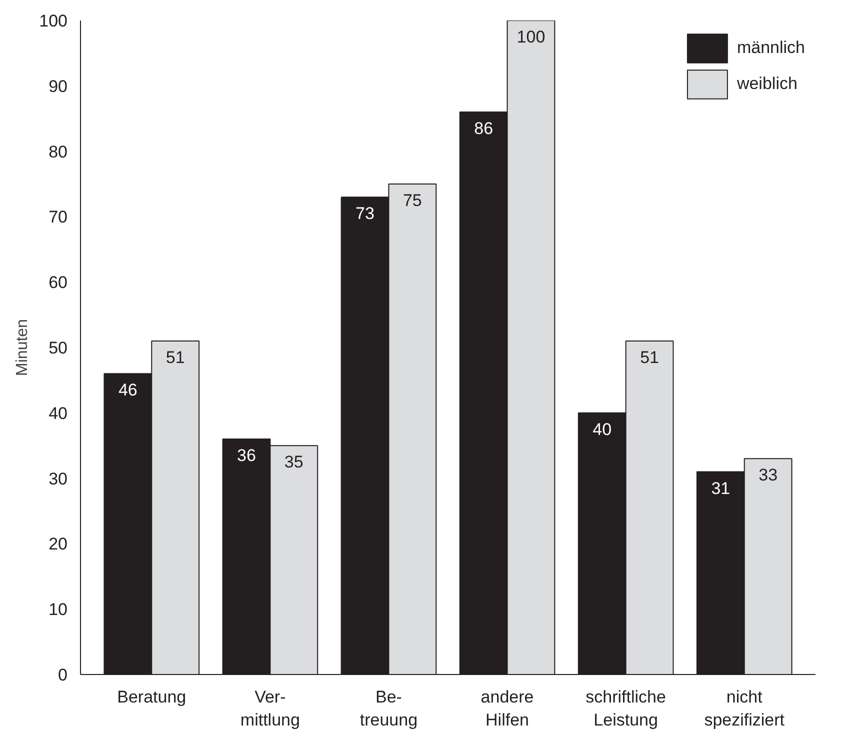 The width and height of the screenshot is (841, 738). What do you see at coordinates (412, 200) in the screenshot?
I see `data-label: 75` at bounding box center [412, 200].